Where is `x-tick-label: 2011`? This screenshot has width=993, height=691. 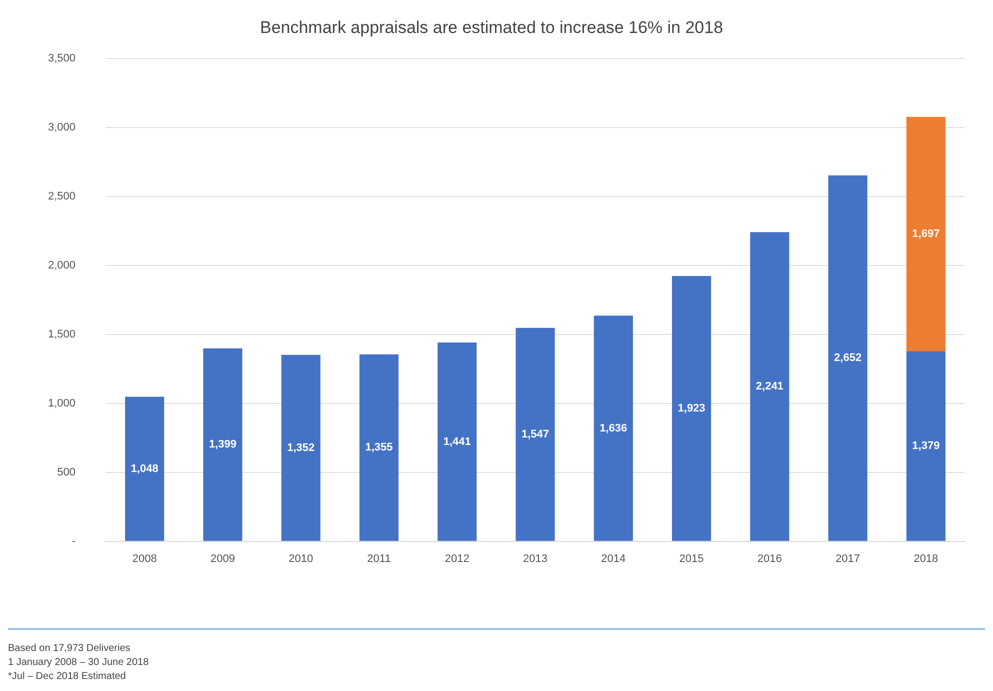 x-tick-label: 2011 is located at coordinates (379, 559).